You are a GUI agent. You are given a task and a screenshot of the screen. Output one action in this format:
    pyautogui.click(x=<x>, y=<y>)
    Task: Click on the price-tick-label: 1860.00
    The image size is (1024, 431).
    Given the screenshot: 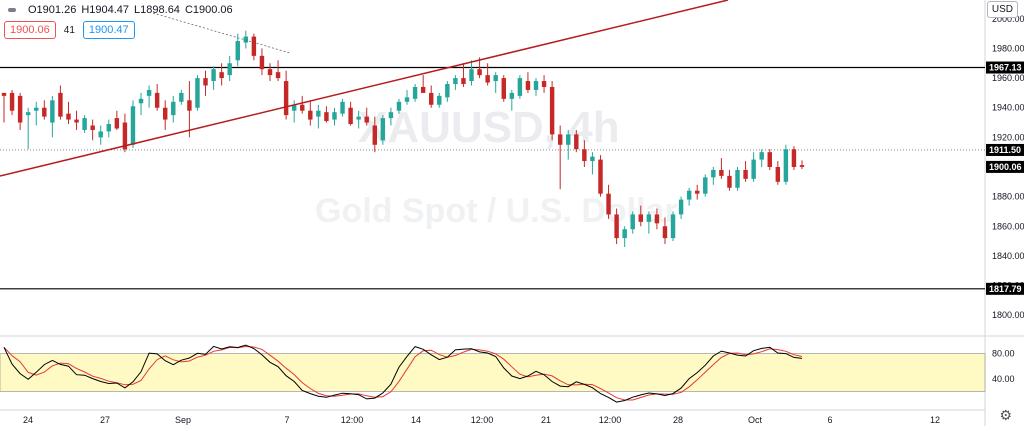 What is the action you would take?
    pyautogui.click(x=1008, y=226)
    